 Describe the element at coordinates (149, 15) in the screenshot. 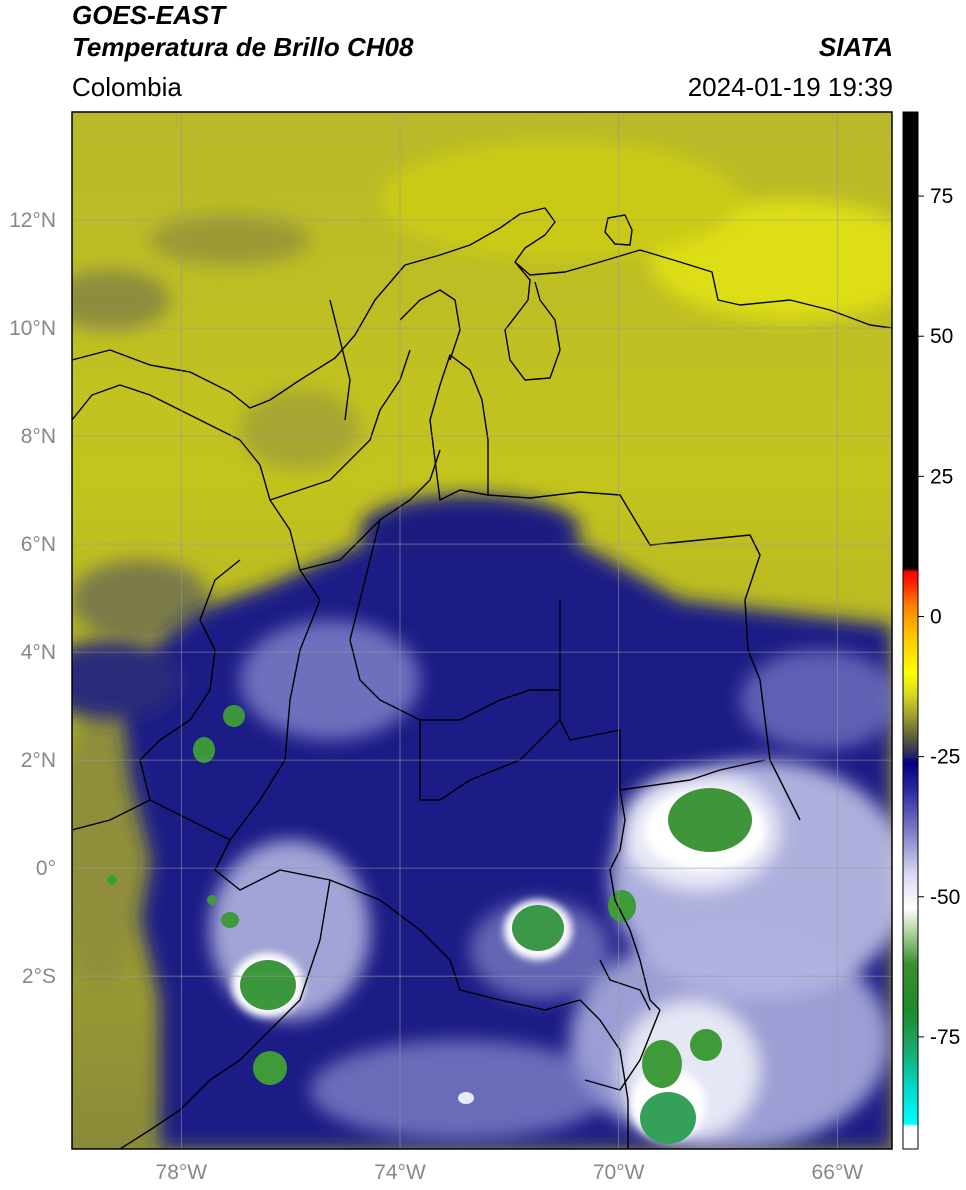

I see `satellite-title: GOES-EAST` at that location.